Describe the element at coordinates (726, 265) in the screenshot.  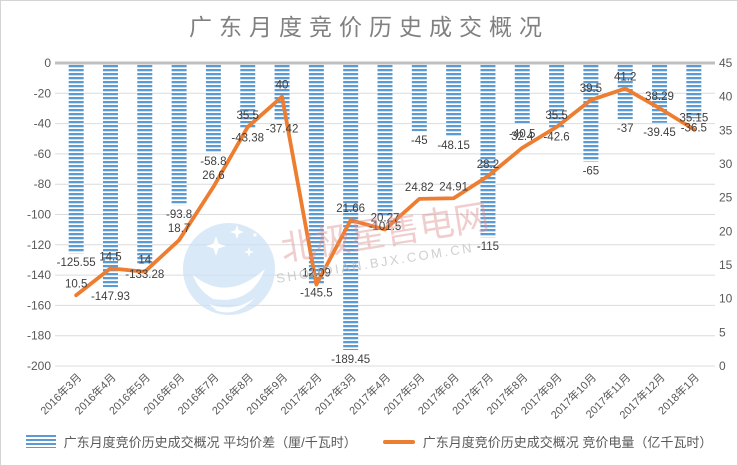
I see `right-axis-tick: 15` at that location.